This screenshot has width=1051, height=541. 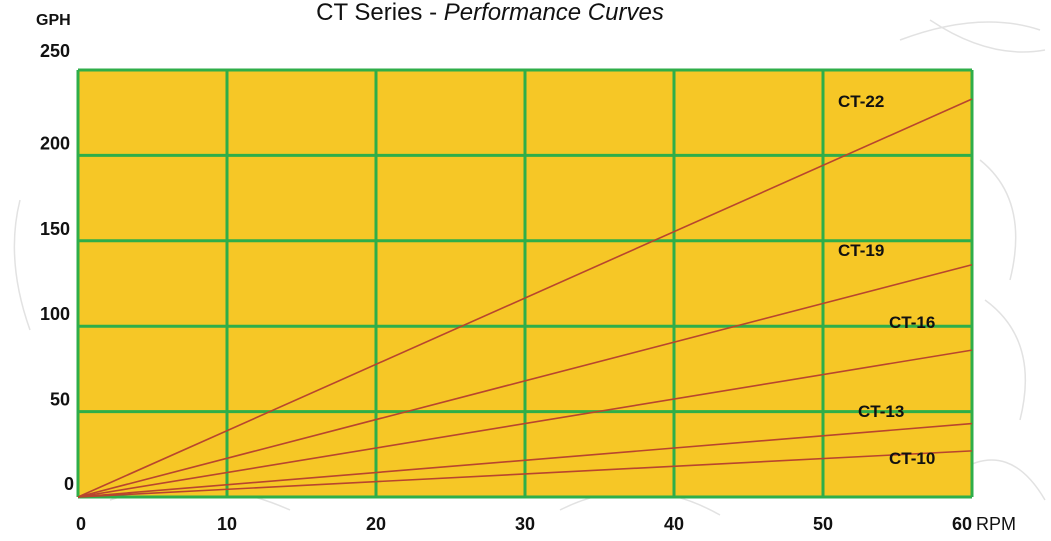 I want to click on y-tick-label-150: 150, so click(x=55, y=229).